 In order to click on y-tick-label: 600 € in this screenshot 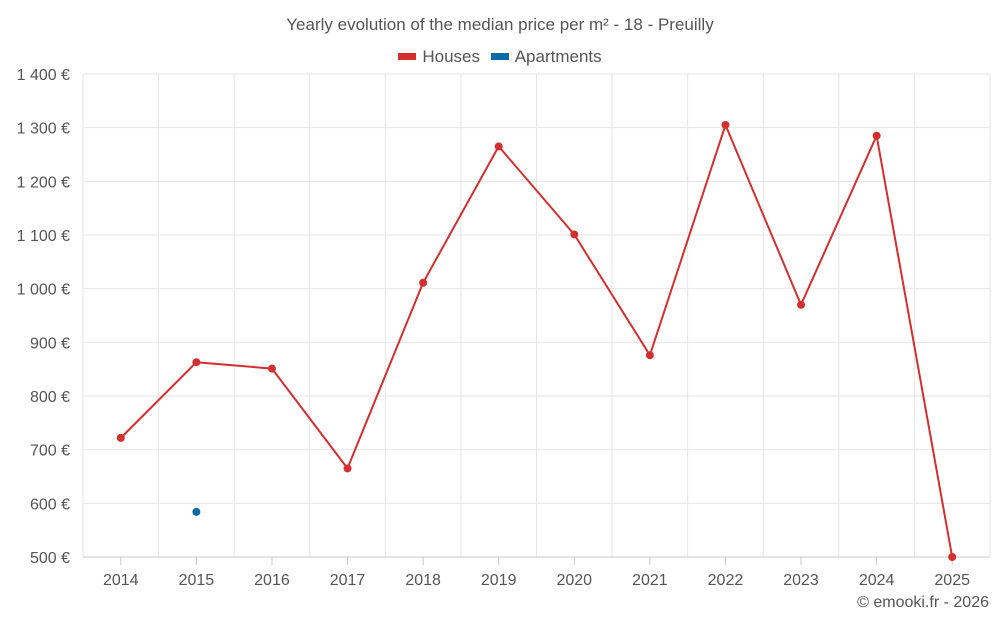, I will do `click(50, 504)`.